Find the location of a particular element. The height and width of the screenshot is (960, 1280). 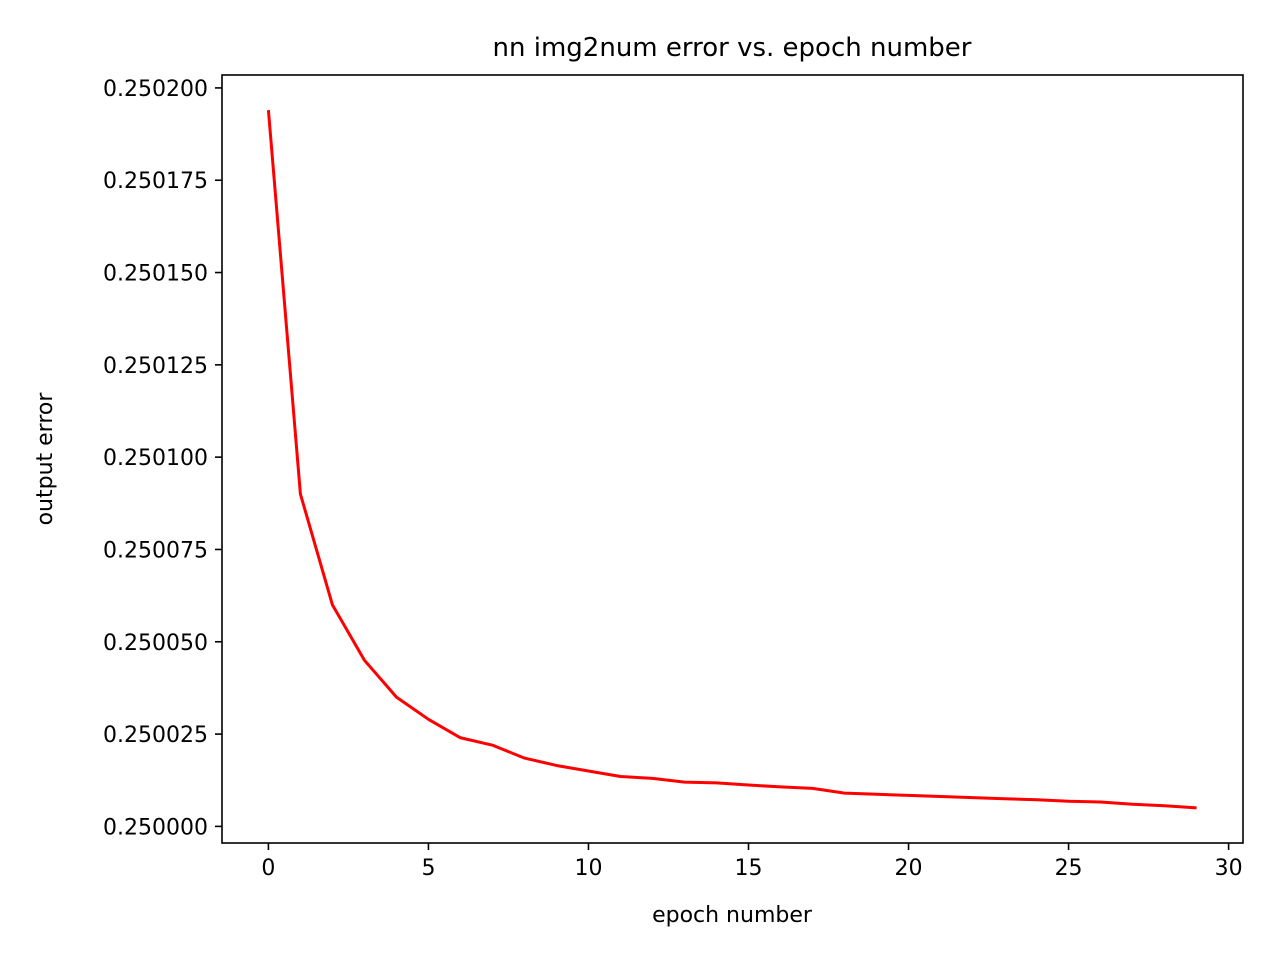

y-tick-label: 0.250050 is located at coordinates (155, 643).